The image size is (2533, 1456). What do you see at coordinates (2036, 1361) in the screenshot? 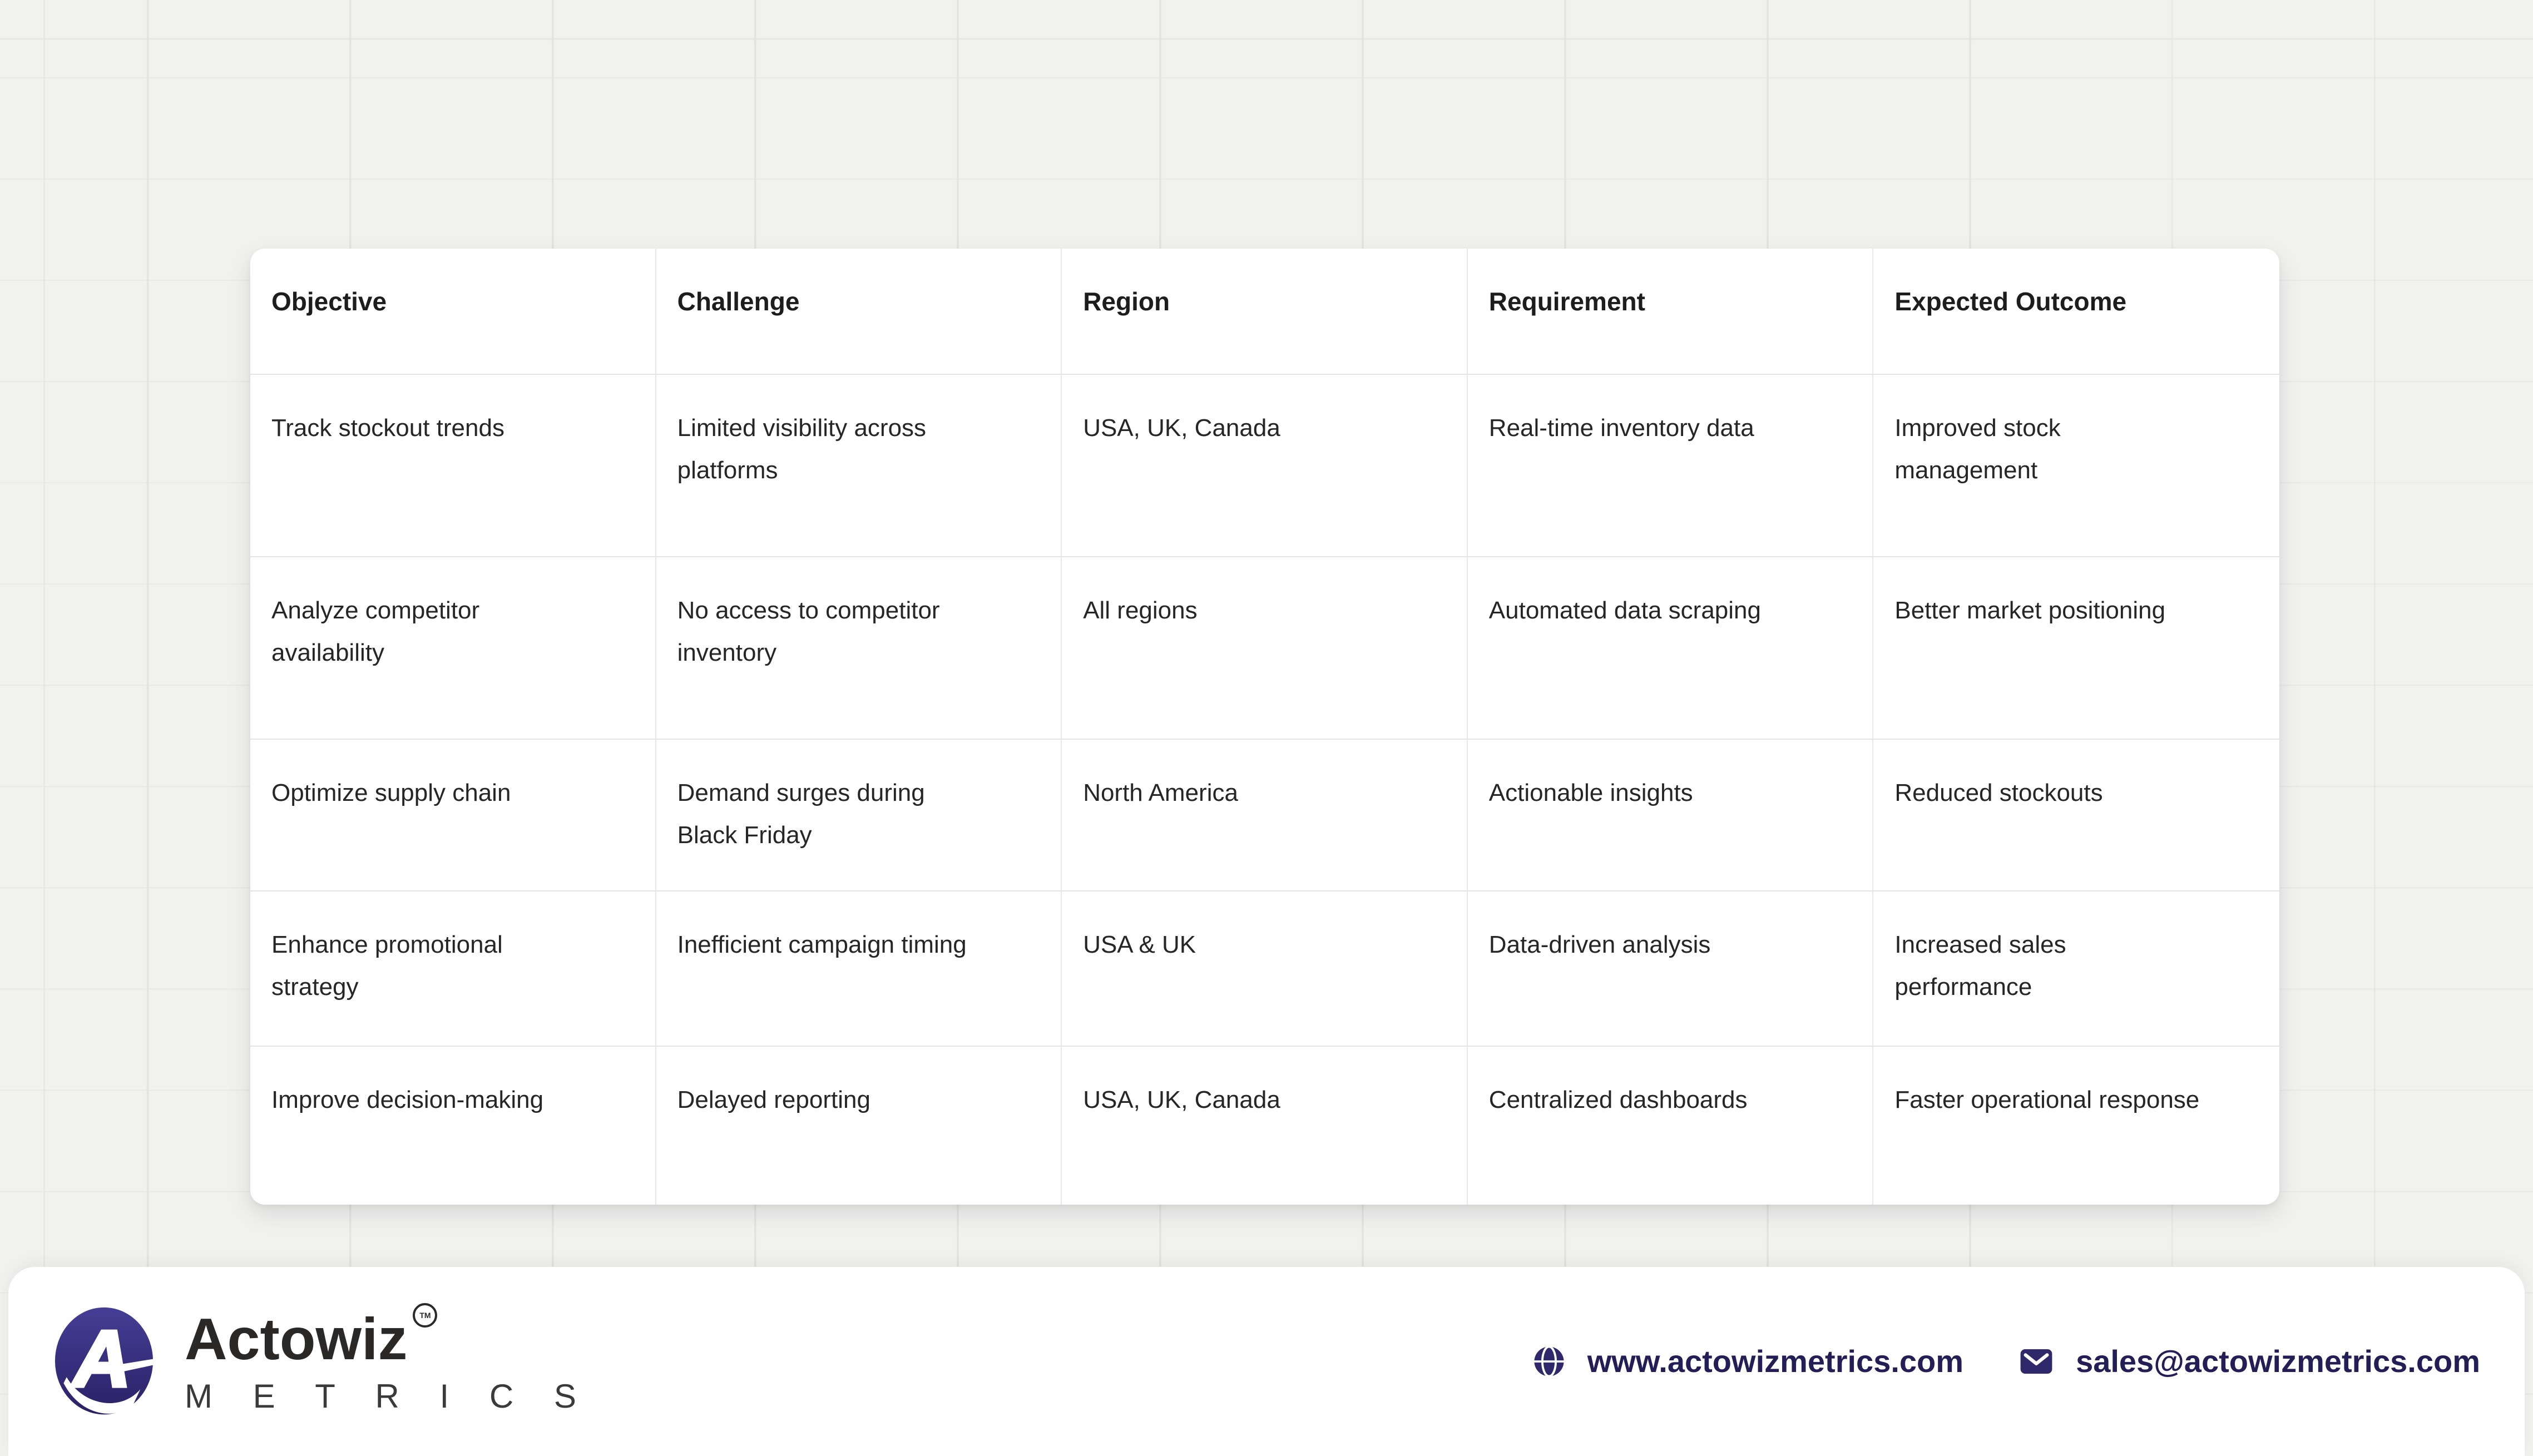
I see `email-icon` at bounding box center [2036, 1361].